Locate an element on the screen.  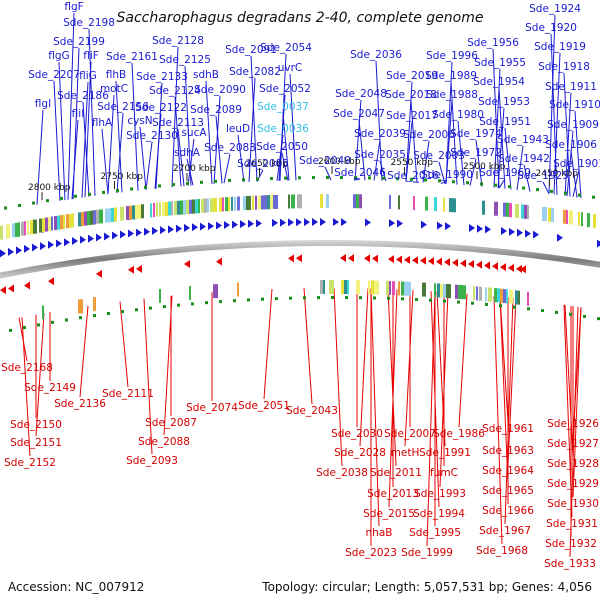
reverse-gene-label: Sde_2111 is located at coordinates (128, 394).